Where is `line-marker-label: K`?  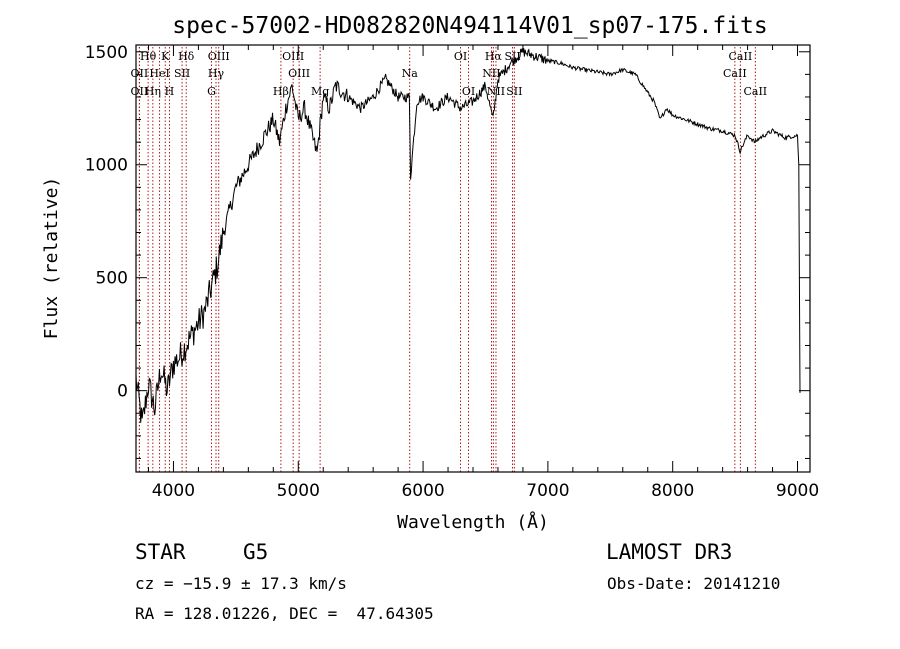
line-marker-label: K is located at coordinates (165, 56).